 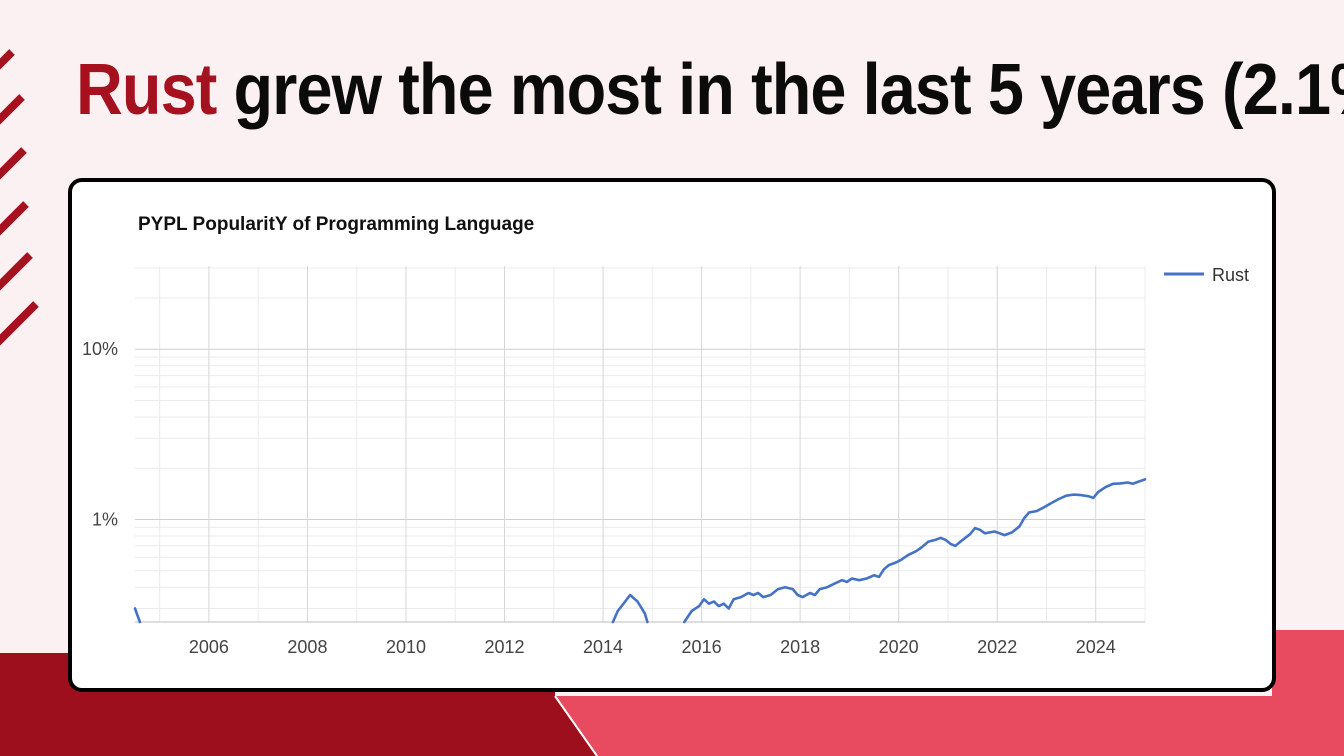 What do you see at coordinates (146, 90) in the screenshot?
I see `headline-accent: Rust` at bounding box center [146, 90].